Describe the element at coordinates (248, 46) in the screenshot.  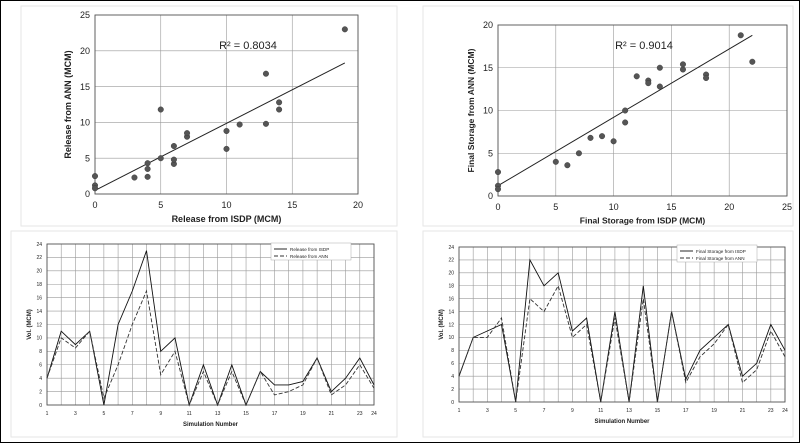
I see `r-squared-label: R² = 0.8034` at that location.